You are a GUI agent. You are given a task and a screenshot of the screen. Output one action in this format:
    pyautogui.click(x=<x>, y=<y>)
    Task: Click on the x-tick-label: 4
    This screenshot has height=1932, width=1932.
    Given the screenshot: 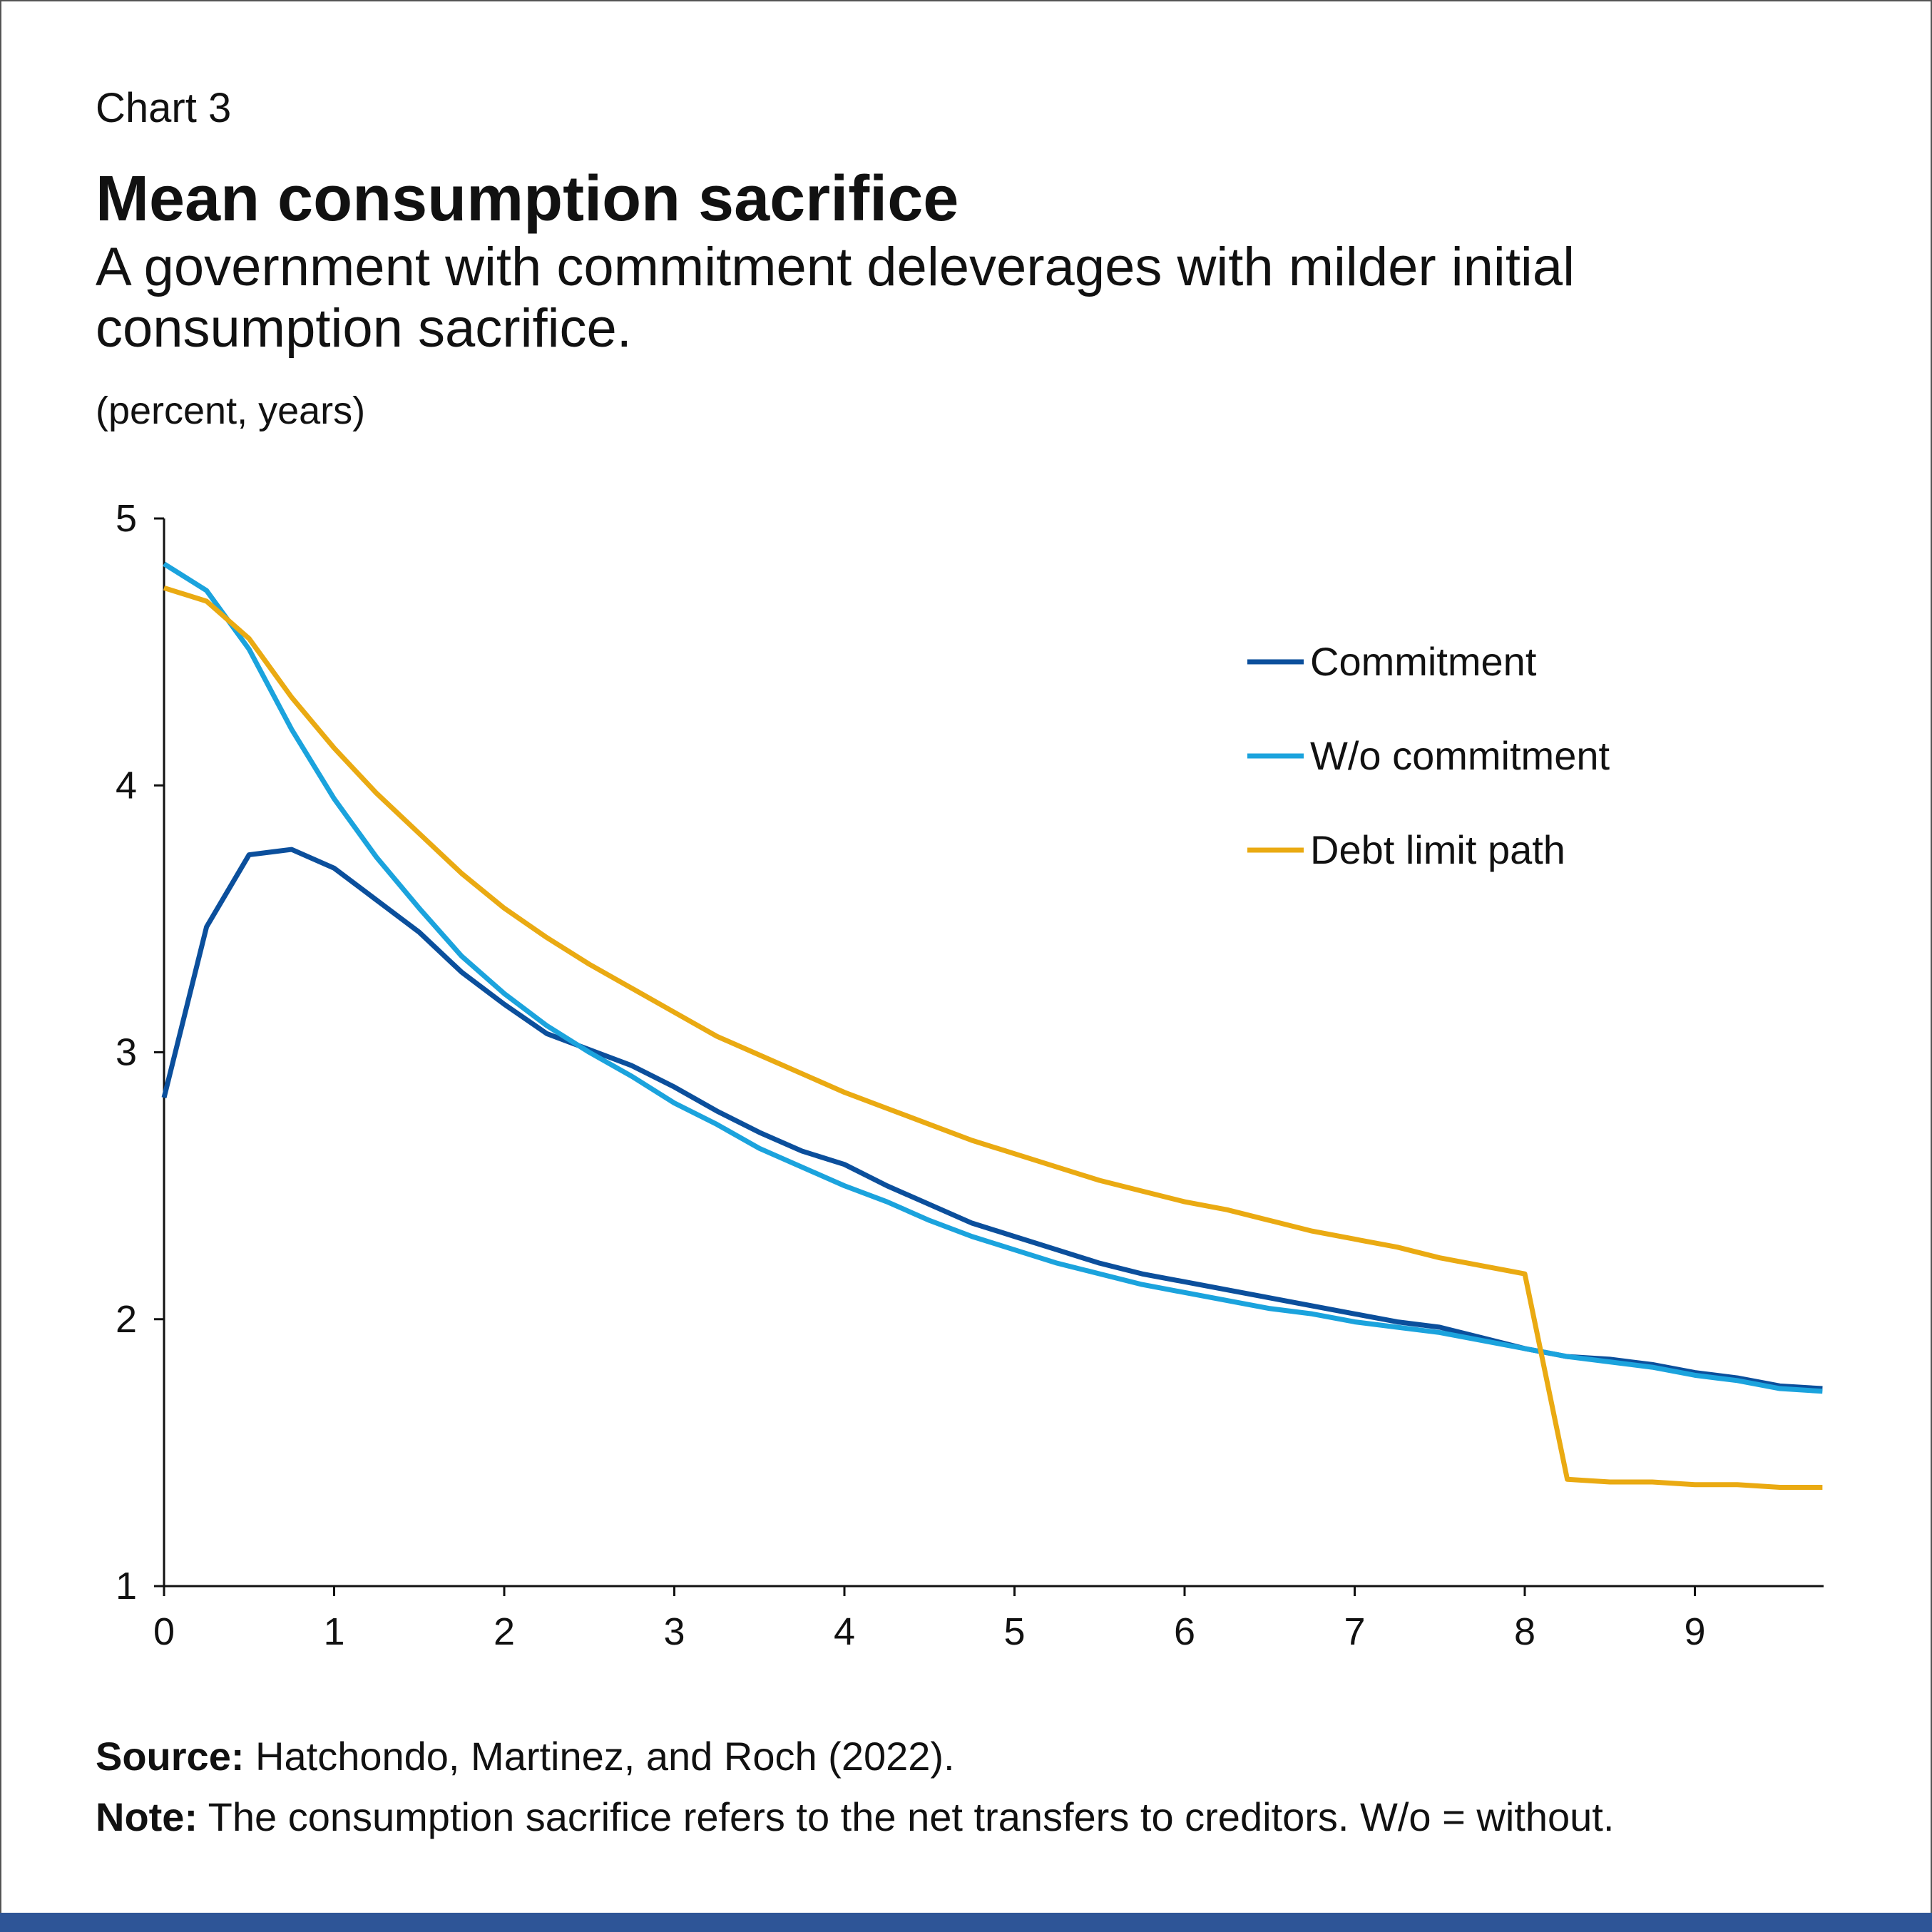 What is the action you would take?
    pyautogui.click(x=845, y=1632)
    